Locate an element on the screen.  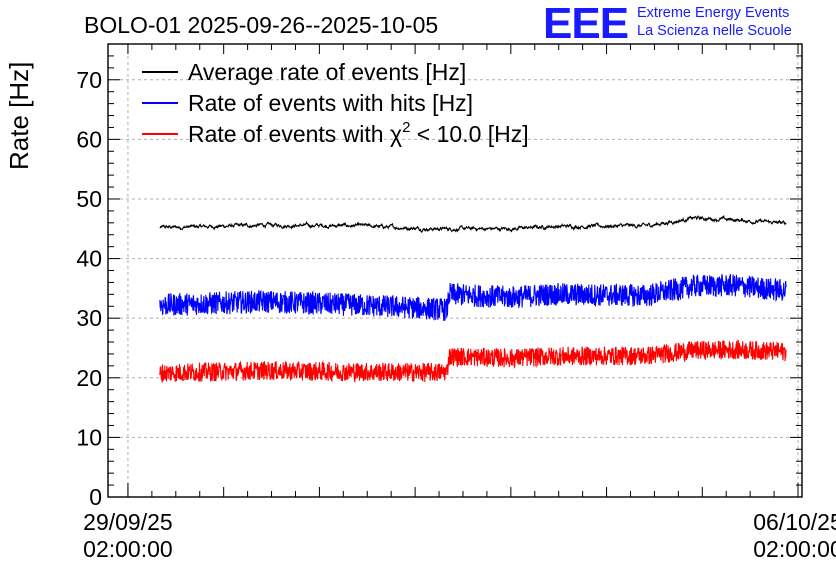
chart-title: BOLO-01 2025-09-26--2025-10-05 is located at coordinates (261, 25).